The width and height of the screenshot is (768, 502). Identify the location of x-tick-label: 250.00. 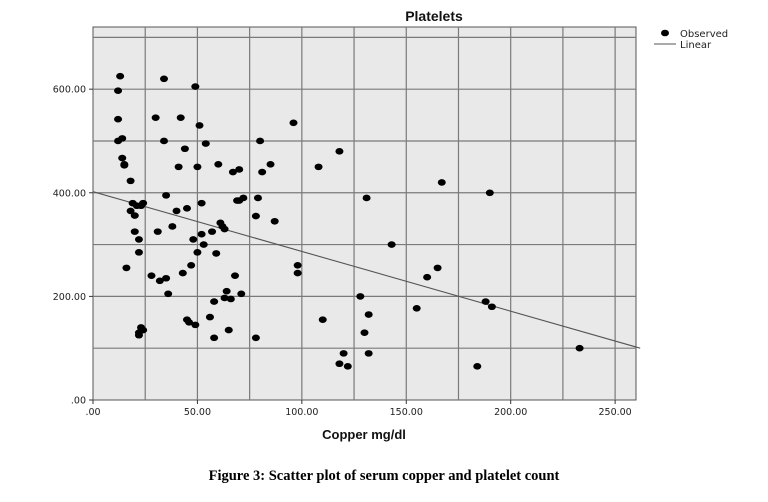
(614, 412).